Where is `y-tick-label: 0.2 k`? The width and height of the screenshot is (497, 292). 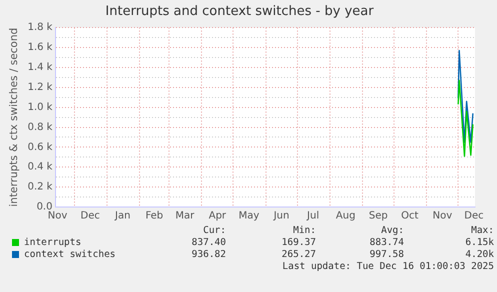
y-tick-label: 0.2 k is located at coordinates (40, 187).